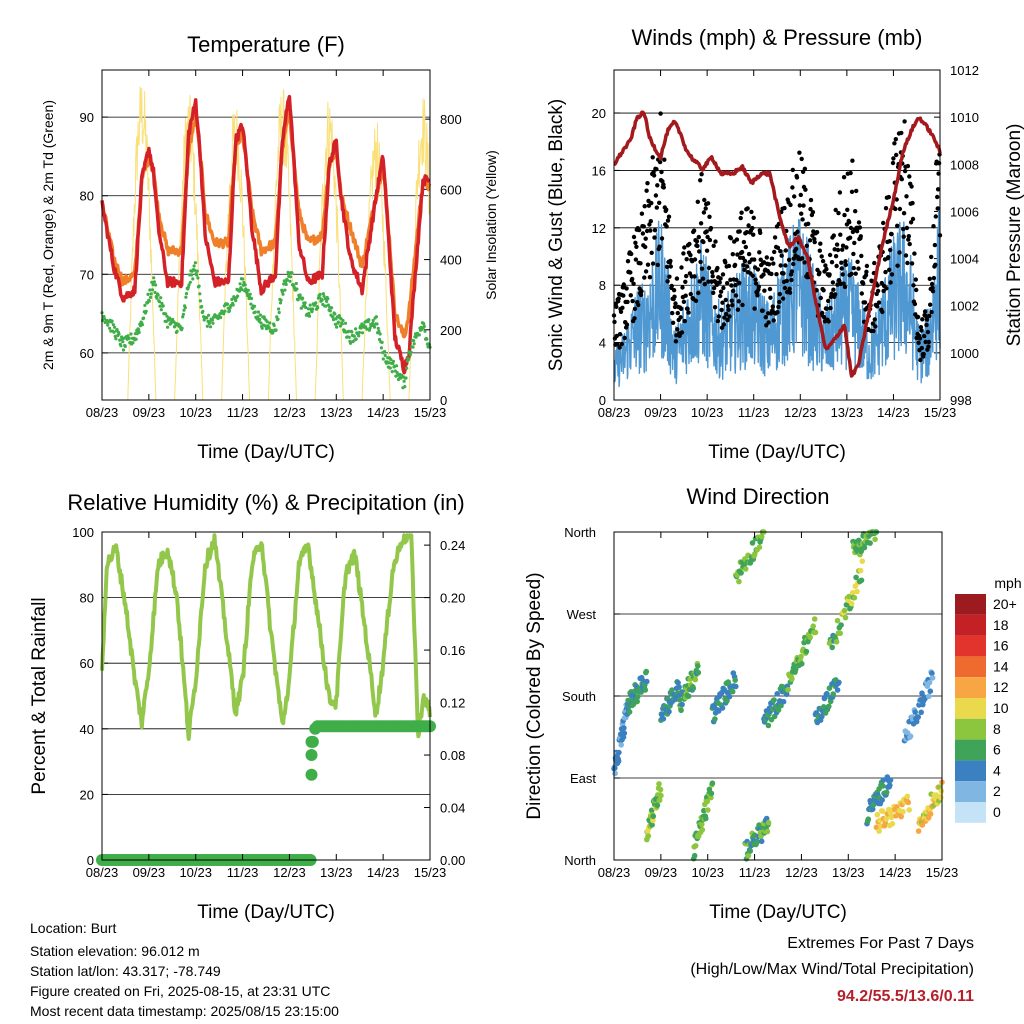  Describe the element at coordinates (87, 117) in the screenshot. I see `temp-ytick-label: 90` at that location.